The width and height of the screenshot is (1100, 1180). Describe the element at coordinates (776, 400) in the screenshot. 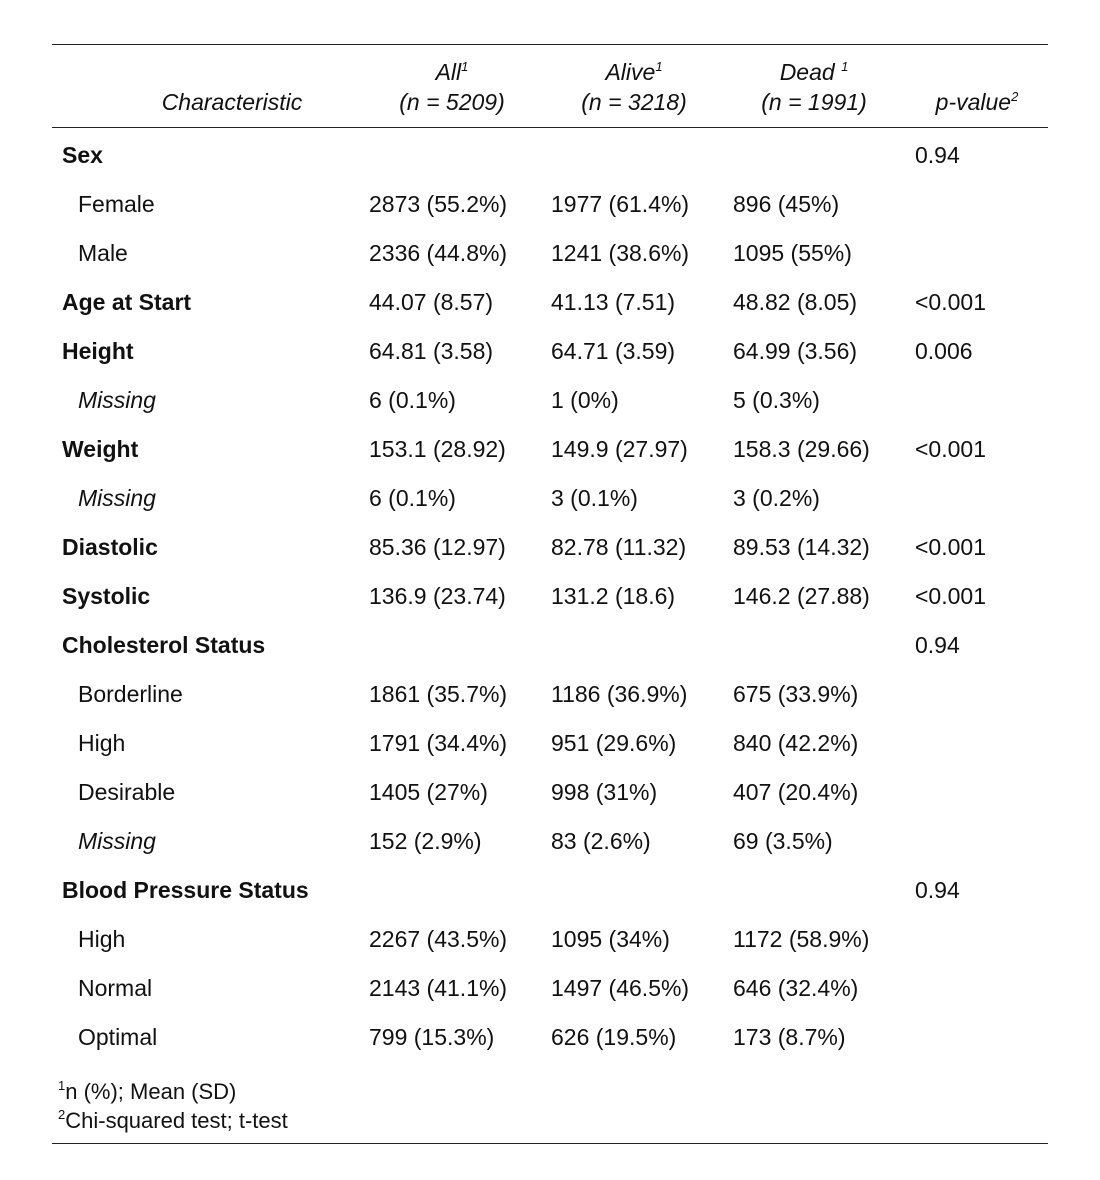

I see `cell-dead: 5 (0.3%)` at that location.